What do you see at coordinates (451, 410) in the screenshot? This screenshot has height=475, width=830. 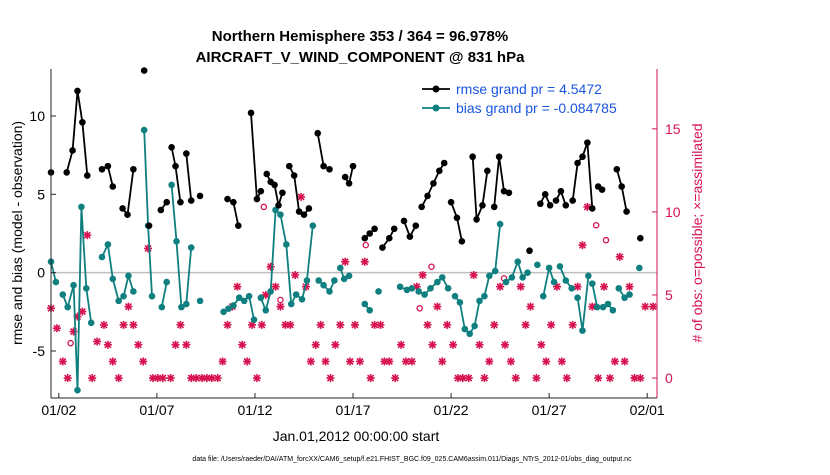 I see `x-tick-label: 01/22` at bounding box center [451, 410].